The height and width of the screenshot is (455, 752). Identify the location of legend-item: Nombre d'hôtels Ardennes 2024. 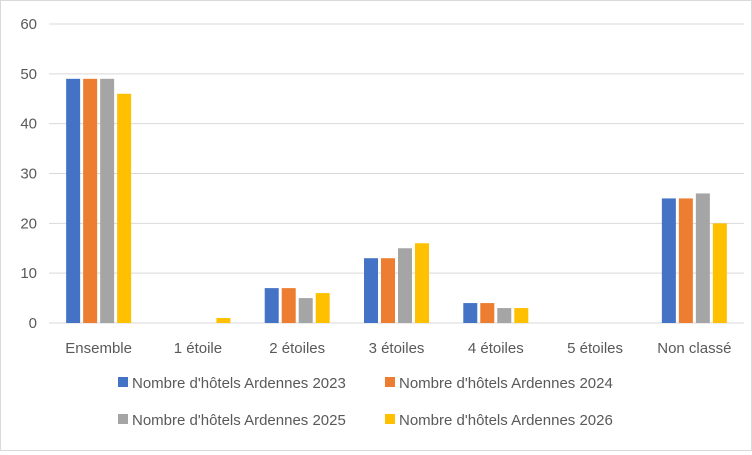
(499, 383).